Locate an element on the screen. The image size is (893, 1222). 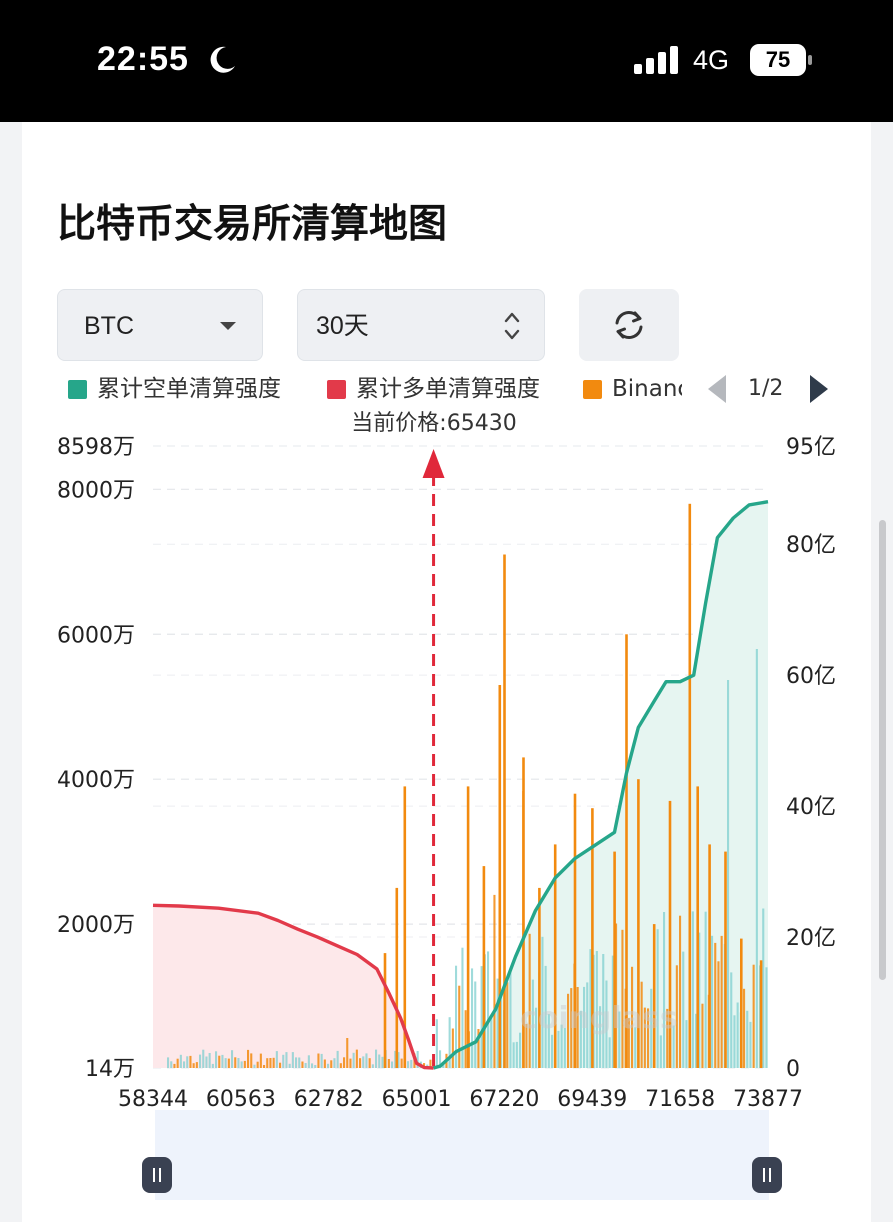
legend-next-icon is located at coordinates (819, 389).